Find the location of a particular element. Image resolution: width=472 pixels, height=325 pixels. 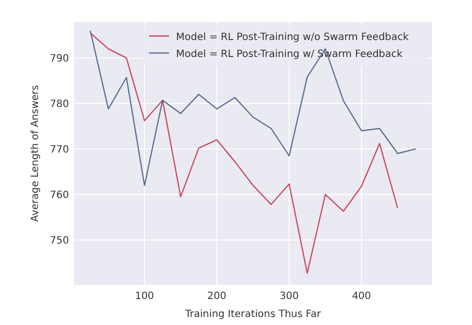

y-tick-label: 750 is located at coordinates (59, 240).